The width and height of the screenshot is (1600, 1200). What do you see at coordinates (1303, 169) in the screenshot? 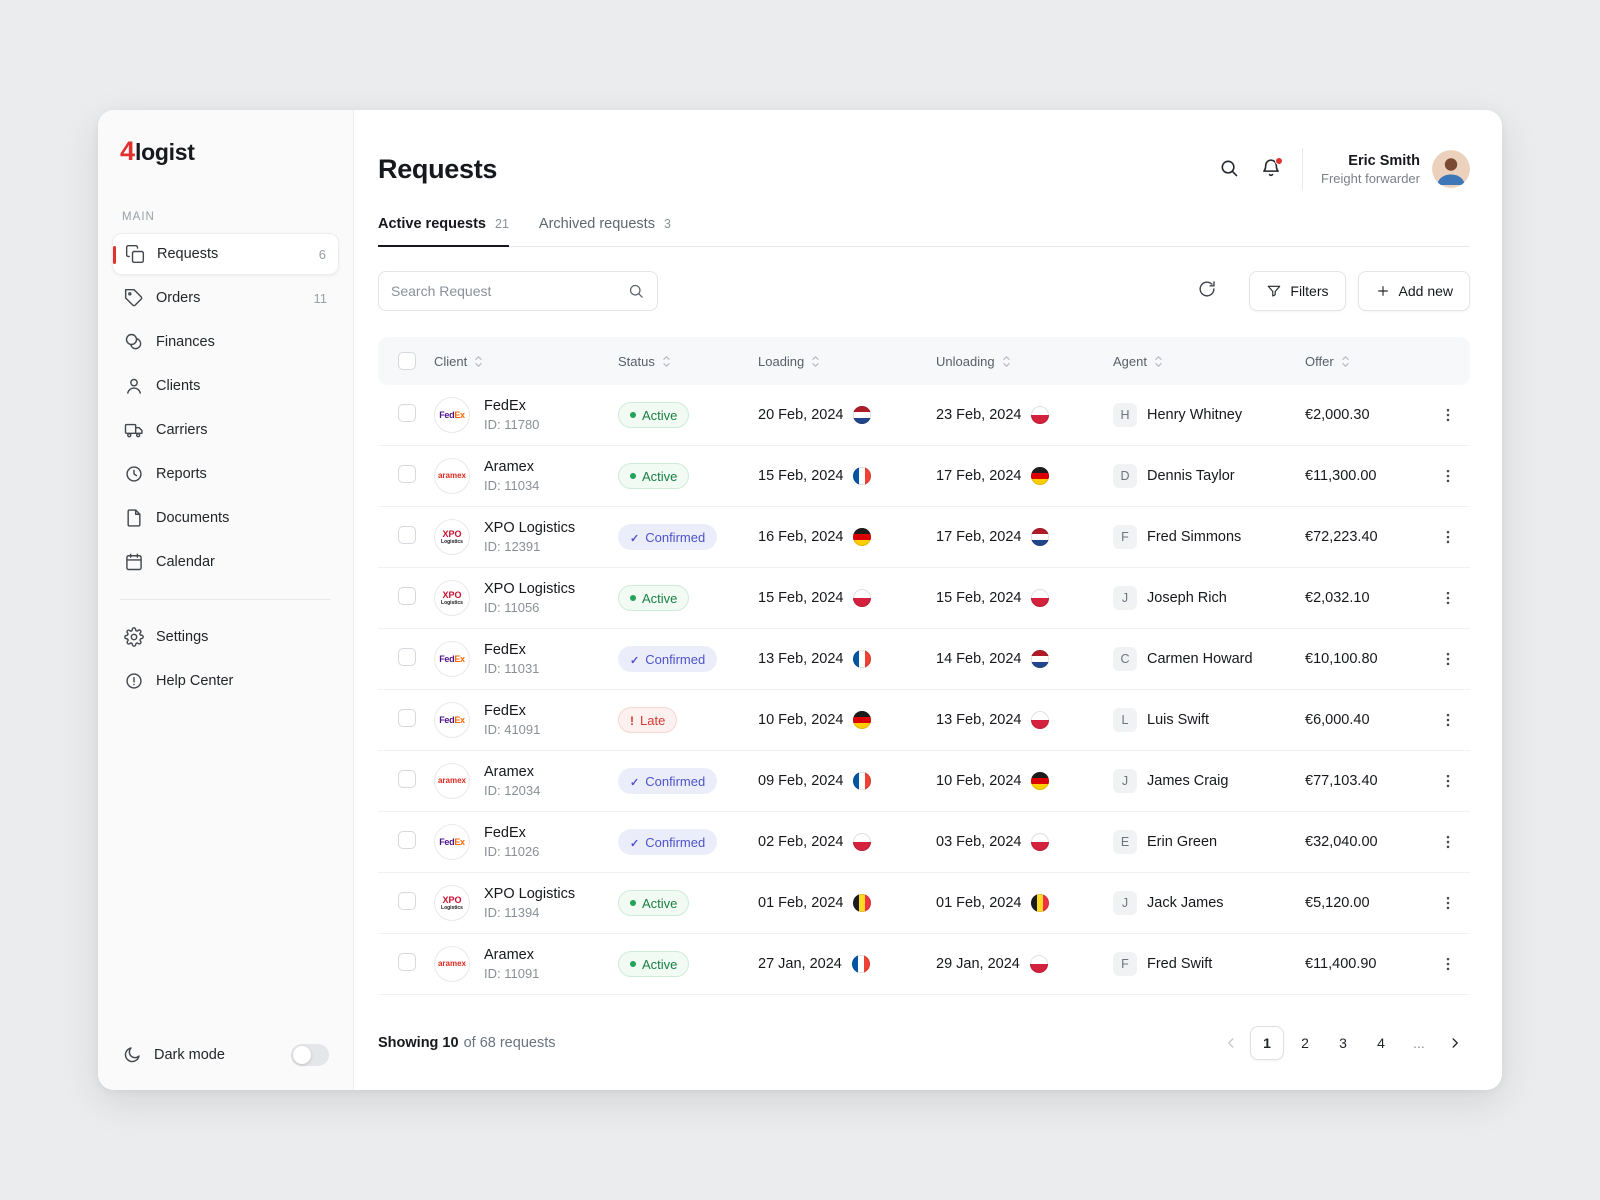
I see `header-divider` at bounding box center [1303, 169].